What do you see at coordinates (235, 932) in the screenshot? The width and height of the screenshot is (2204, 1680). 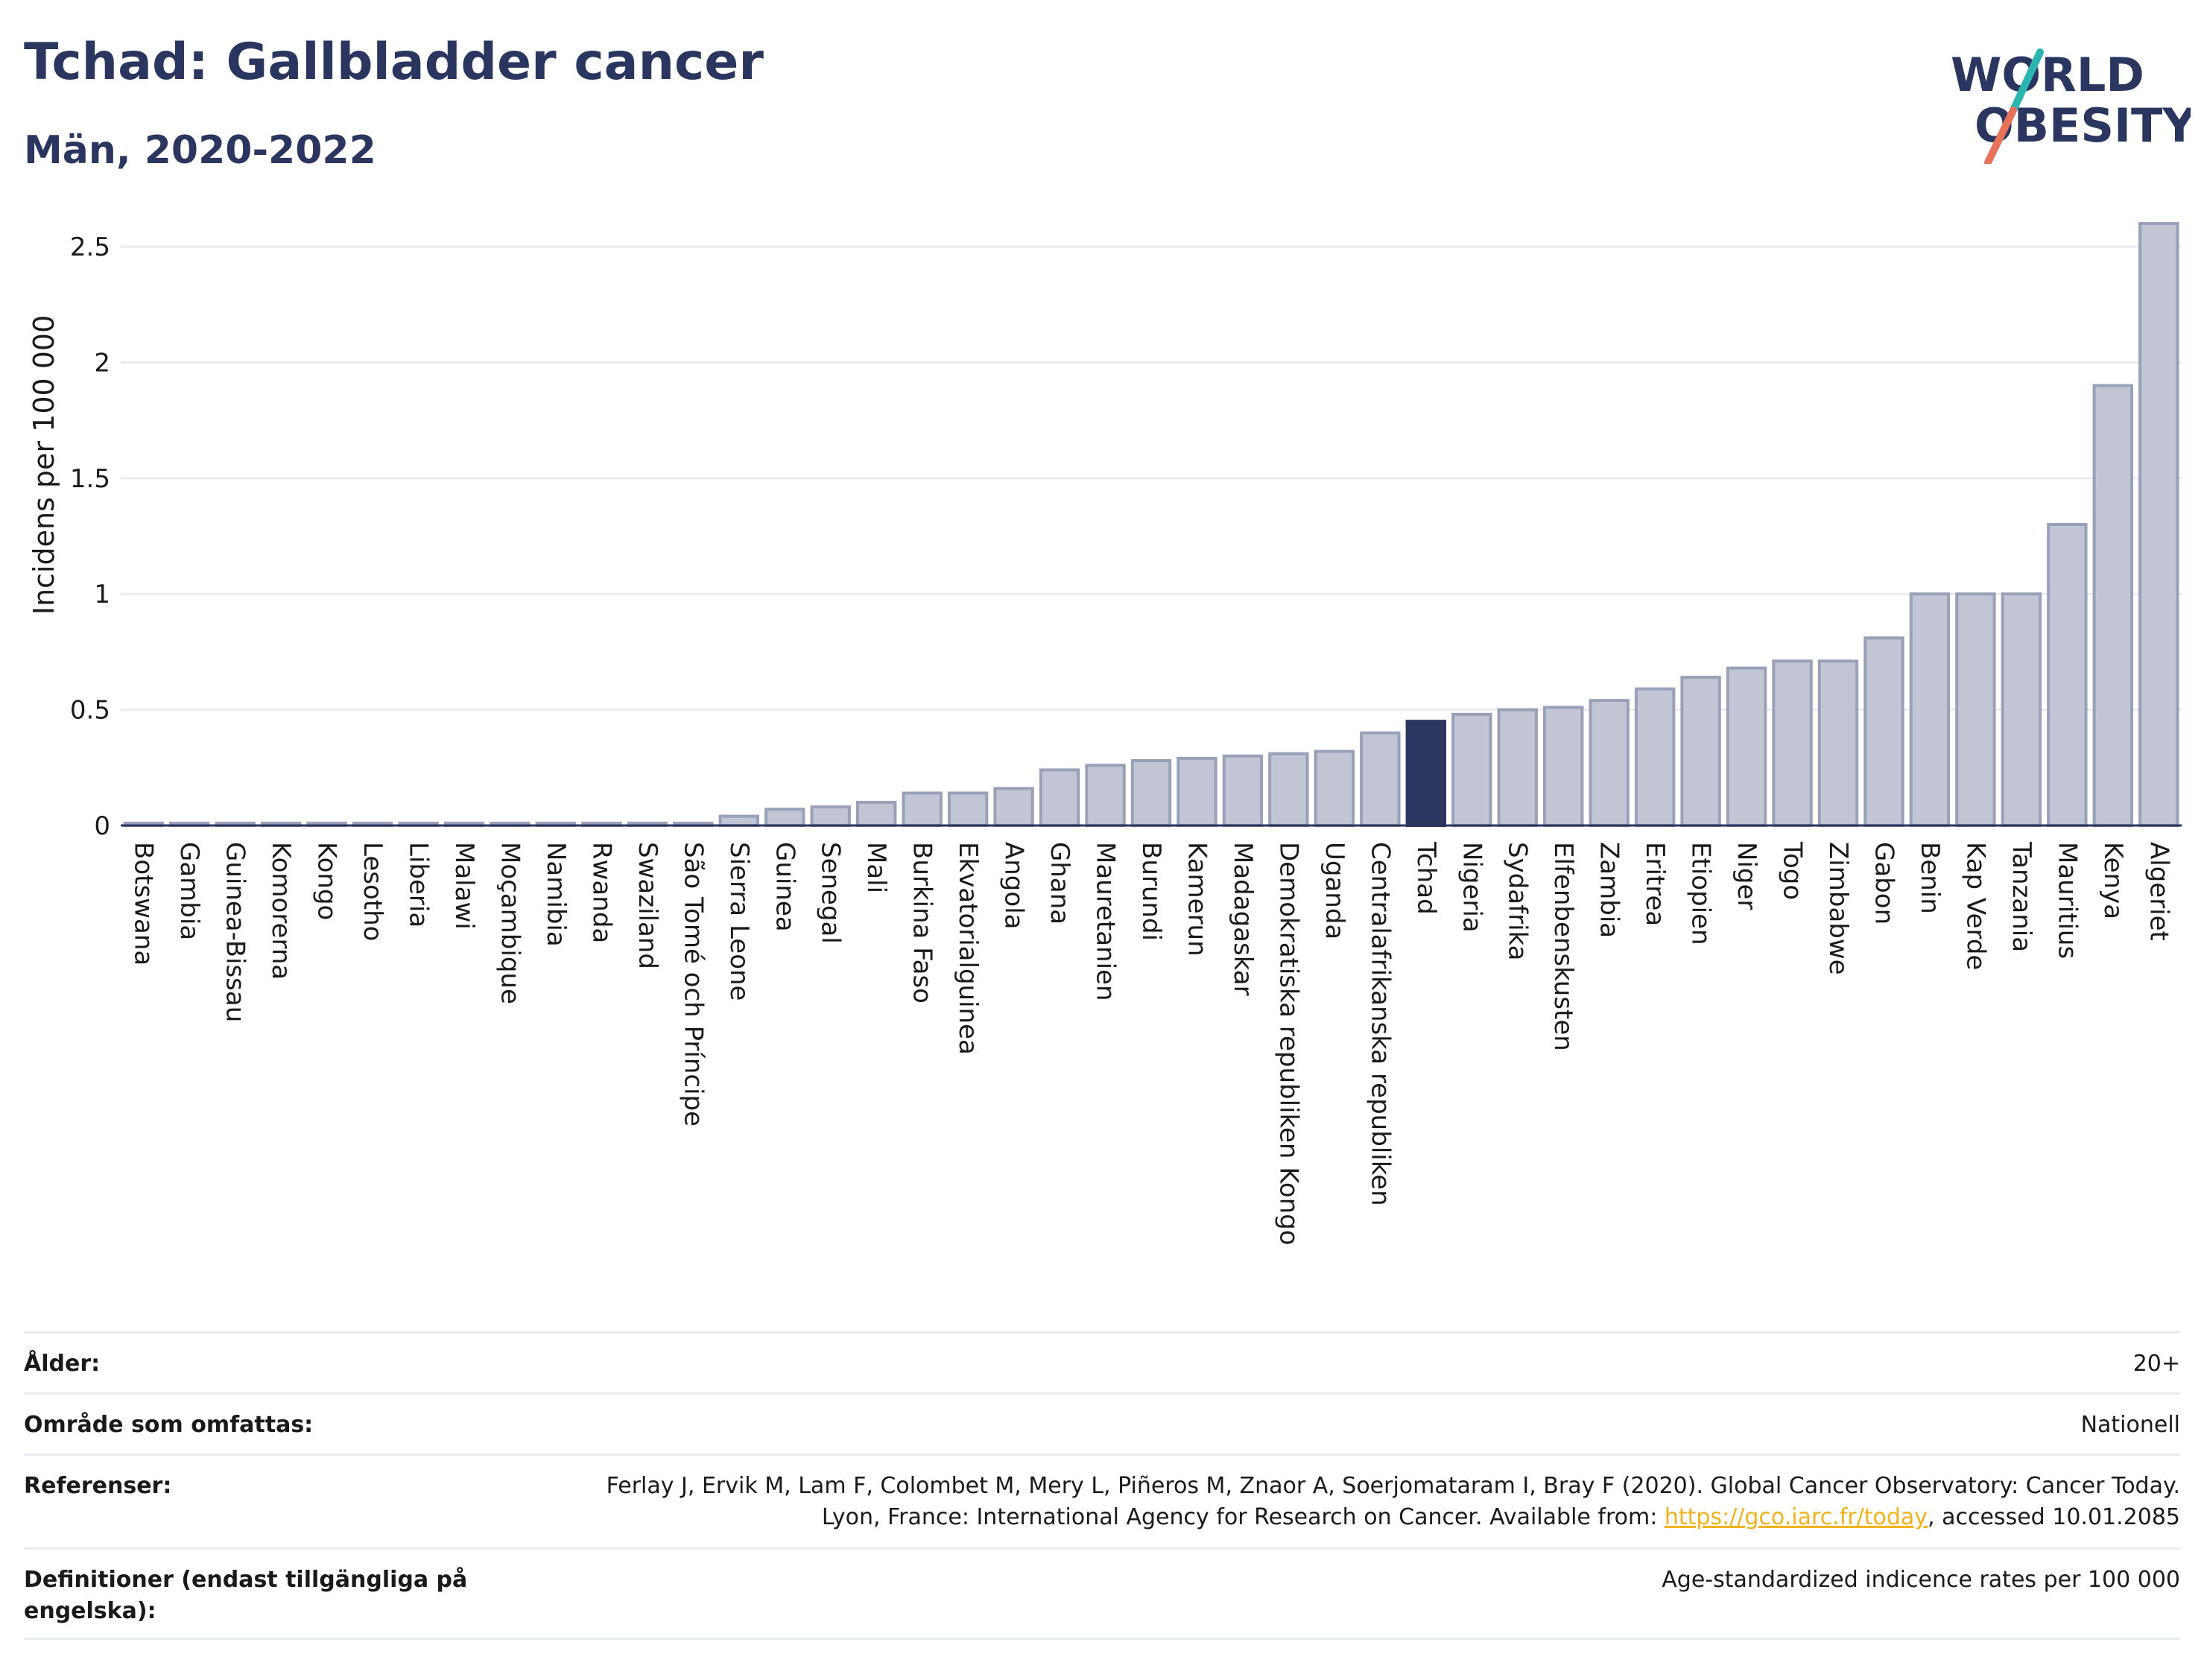 I see `x-tick-label: Guinea-Bissau` at bounding box center [235, 932].